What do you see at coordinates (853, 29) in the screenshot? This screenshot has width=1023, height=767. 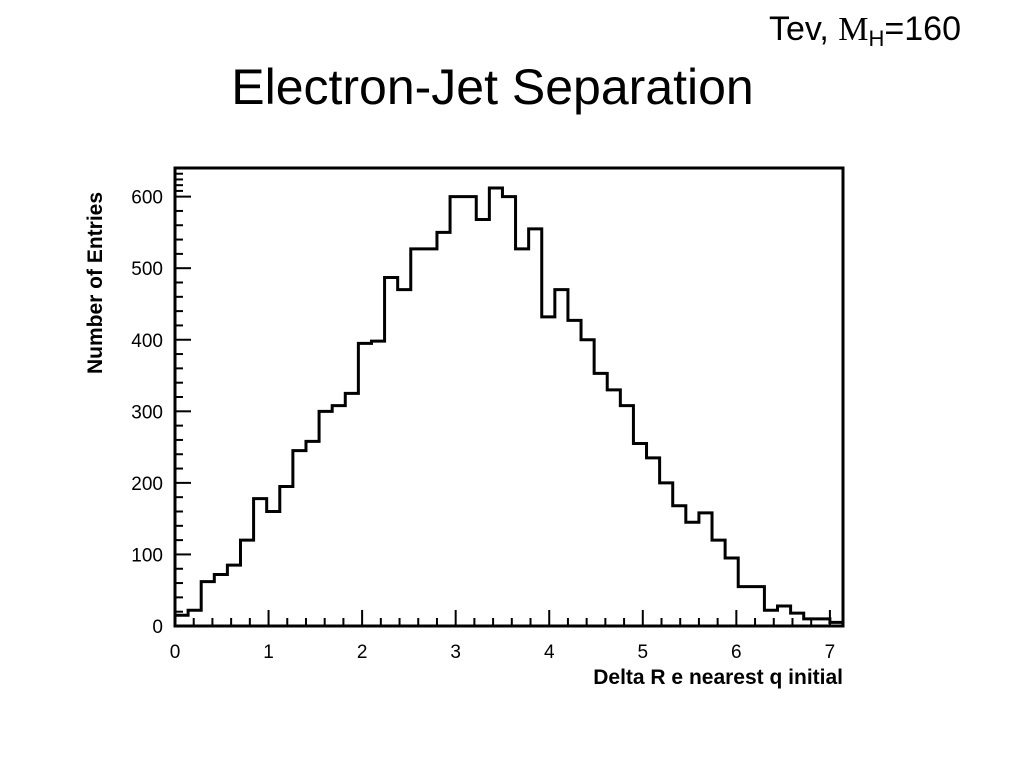 I see `note-symbol: M` at bounding box center [853, 29].